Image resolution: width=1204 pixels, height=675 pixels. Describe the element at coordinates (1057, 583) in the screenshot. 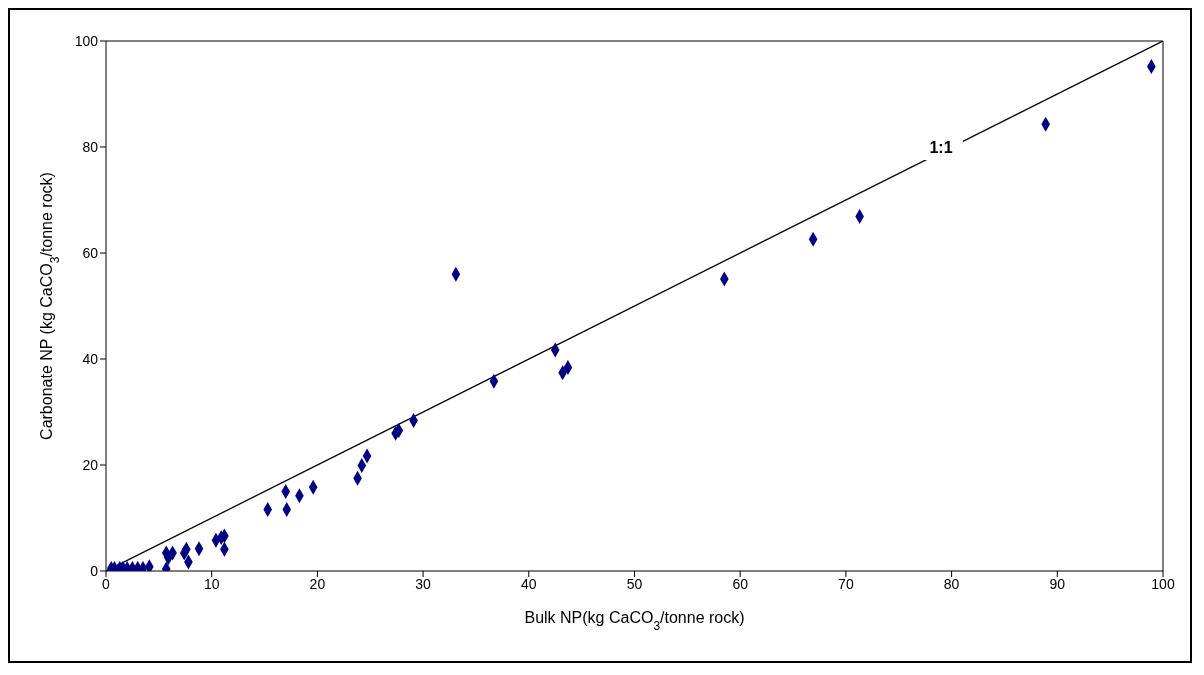

I see `x-tick-label: 90` at that location.